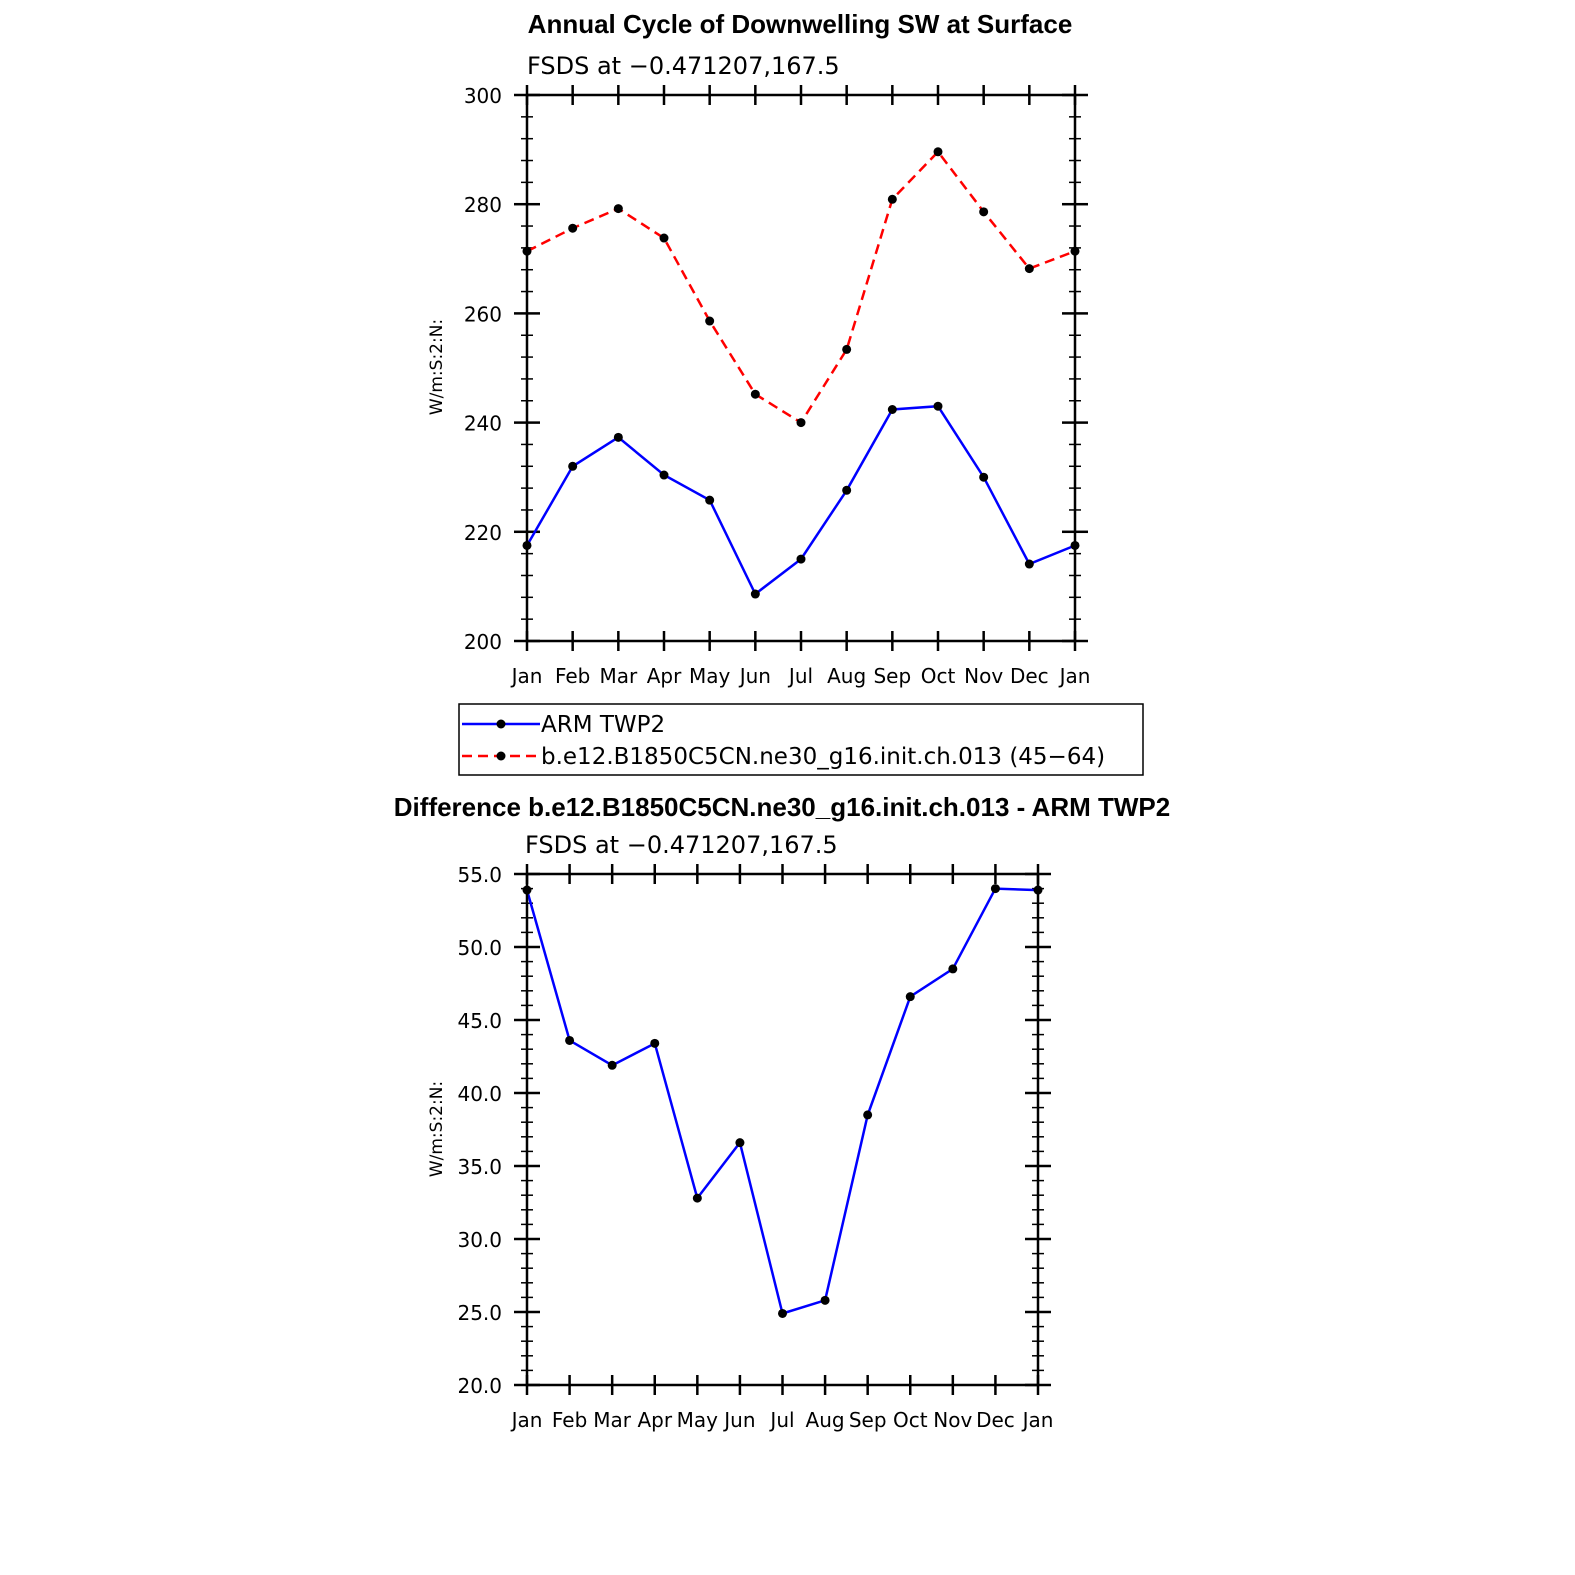 Image resolution: width=1575 pixels, height=1575 pixels. I want to click on chart2-y-axis-label: W/m:S:2:N:, so click(437, 1129).